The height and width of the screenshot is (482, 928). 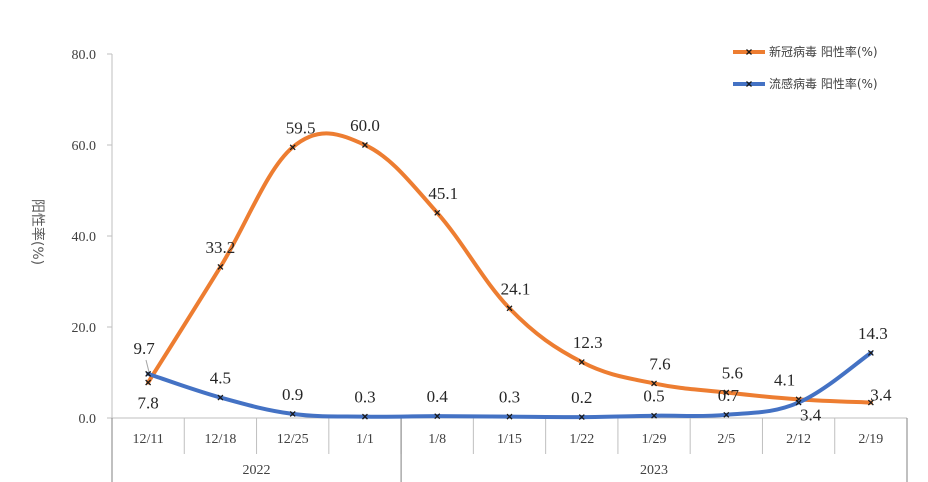 I want to click on data-label-flu: 14.3, so click(x=873, y=333).